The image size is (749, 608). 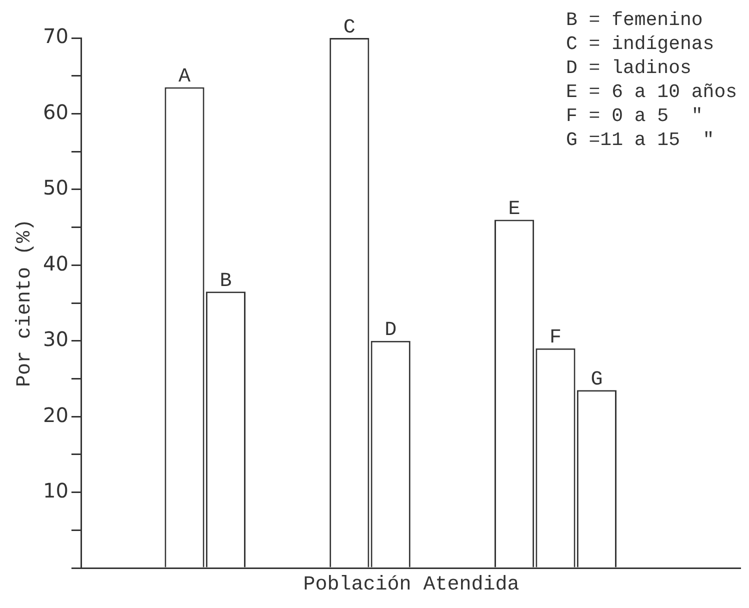 I want to click on x-tick-label: A, so click(x=184, y=77).